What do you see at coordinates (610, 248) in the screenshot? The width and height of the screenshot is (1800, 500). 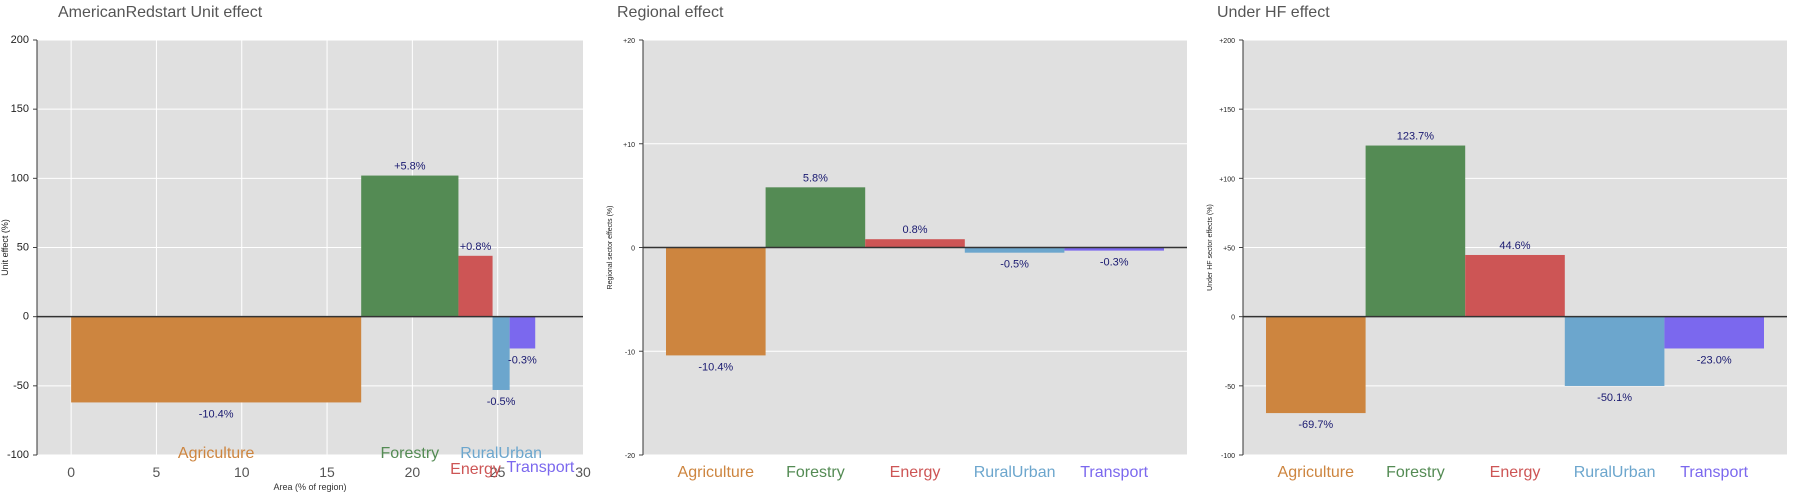 I see `y-axis-label: Regional sector effects (%)` at bounding box center [610, 248].